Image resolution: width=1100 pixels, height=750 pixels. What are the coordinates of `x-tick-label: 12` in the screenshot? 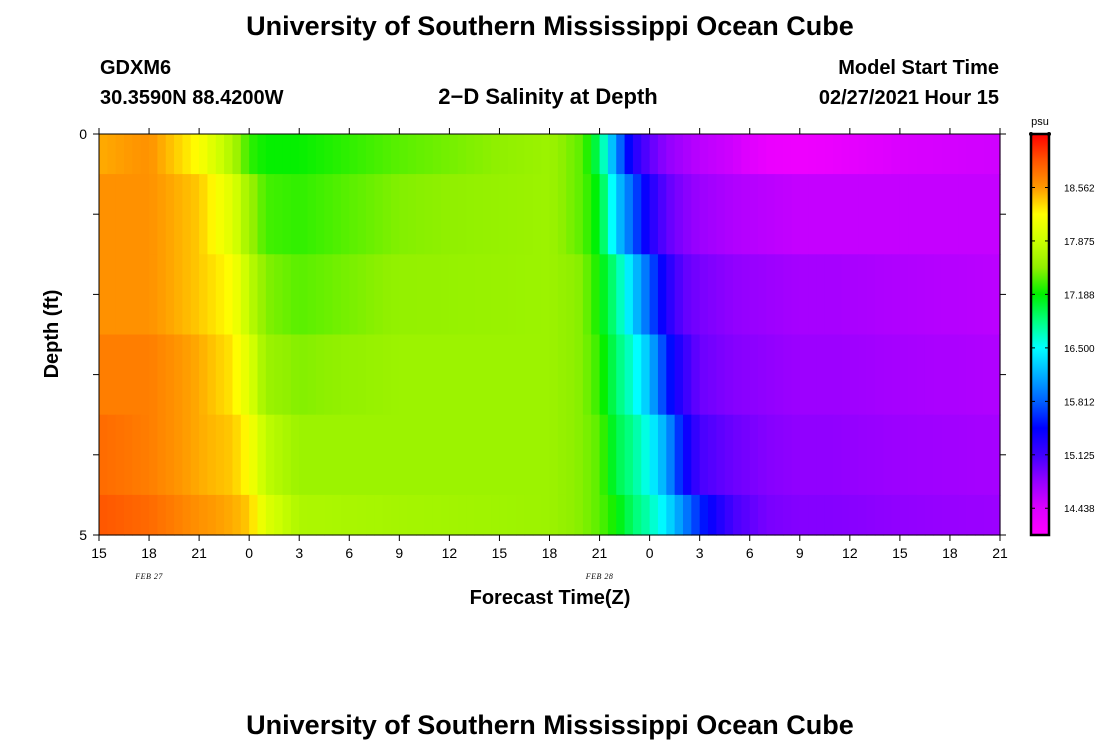 It's located at (450, 553).